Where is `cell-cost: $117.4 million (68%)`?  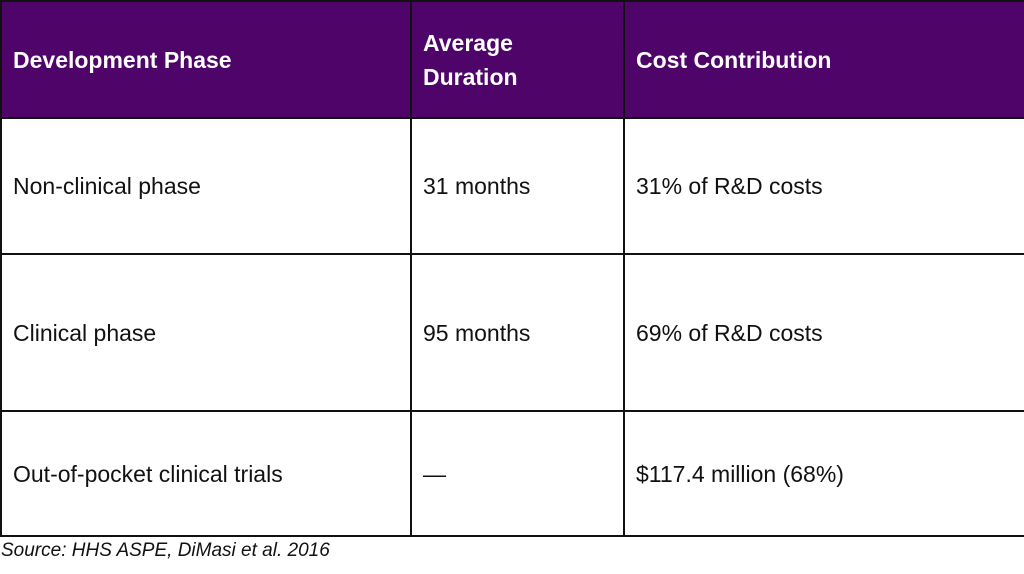
cell-cost: $117.4 million (68%) is located at coordinates (823, 473).